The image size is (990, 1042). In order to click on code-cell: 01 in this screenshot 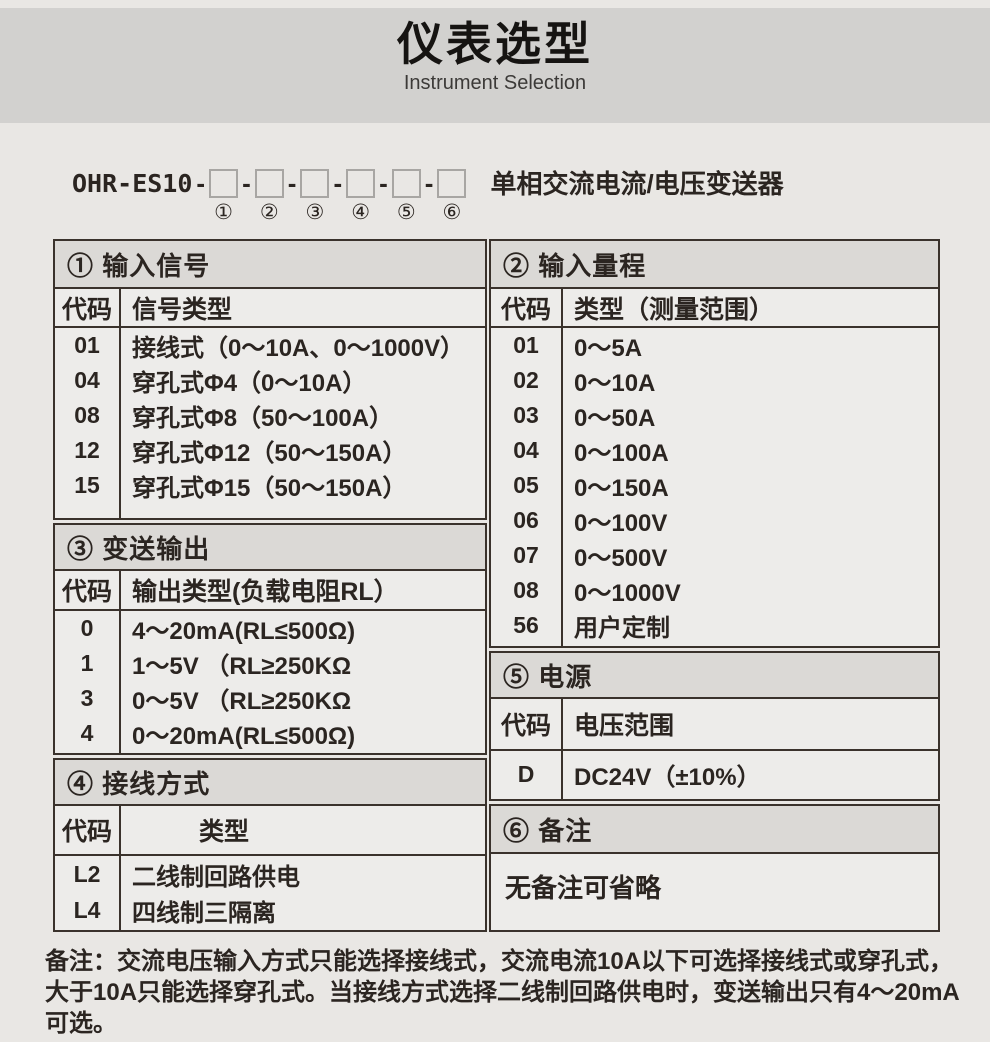, I will do `click(87, 345)`.